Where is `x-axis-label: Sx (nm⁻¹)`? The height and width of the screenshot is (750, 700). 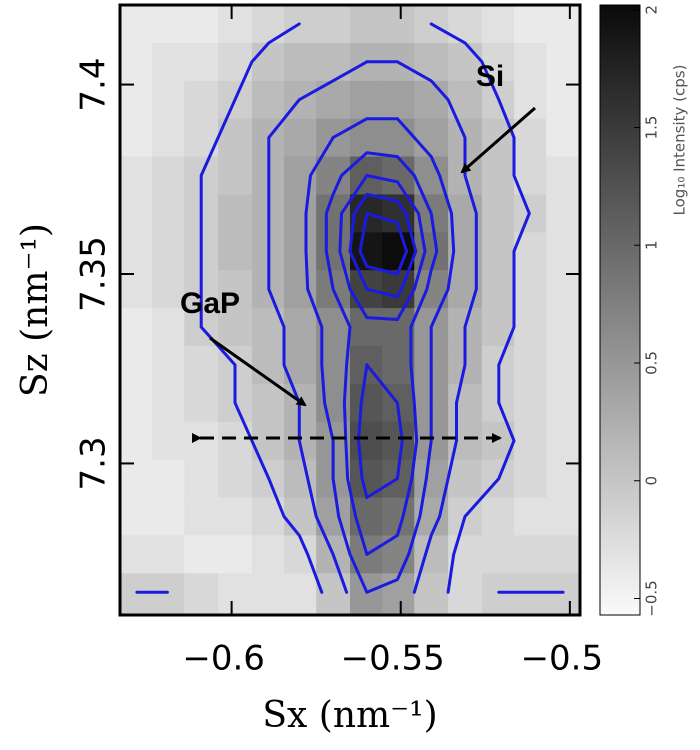 x-axis-label: Sx (nm⁻¹) is located at coordinates (349, 715).